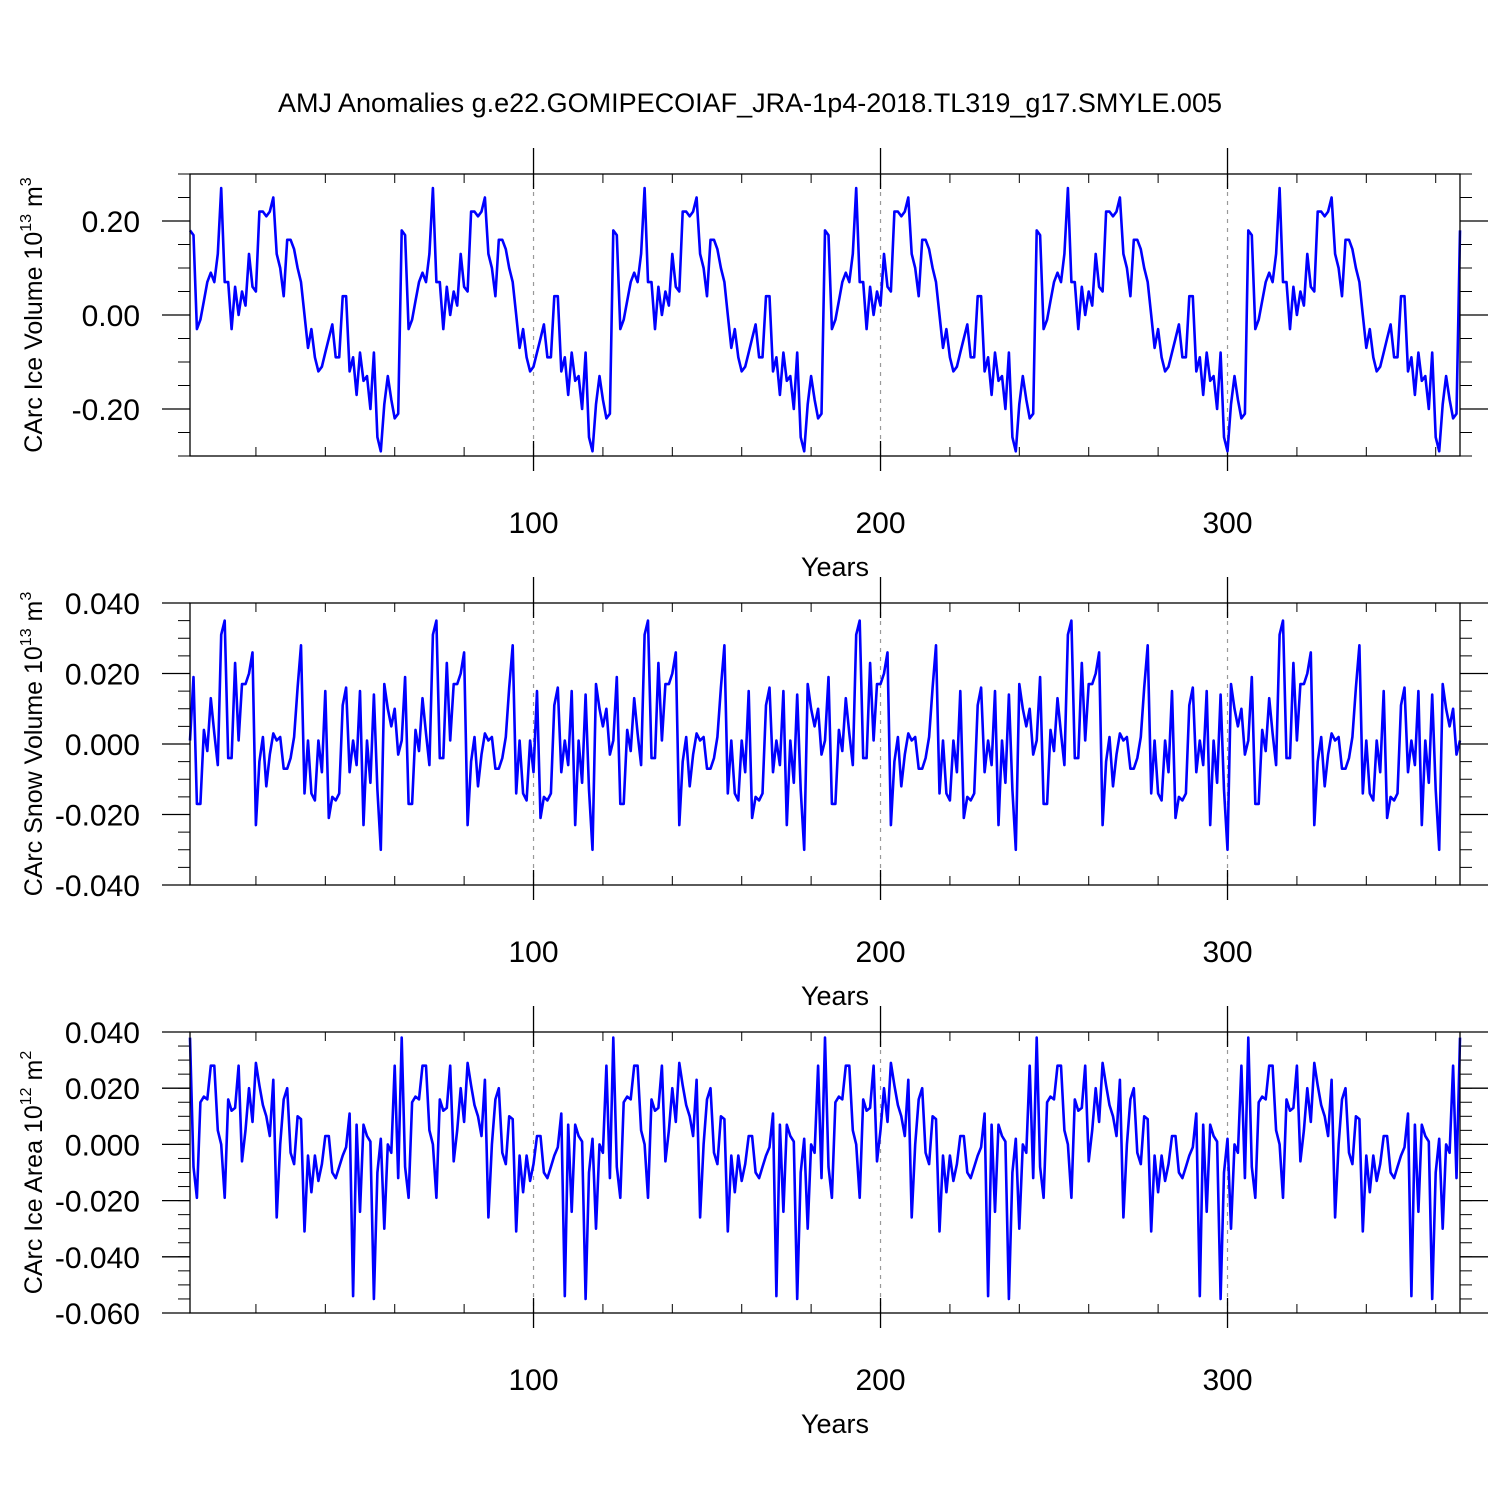 The image size is (1500, 1500). Describe the element at coordinates (26, 1096) in the screenshot. I see `y-axis-title-exponent: 12` at that location.